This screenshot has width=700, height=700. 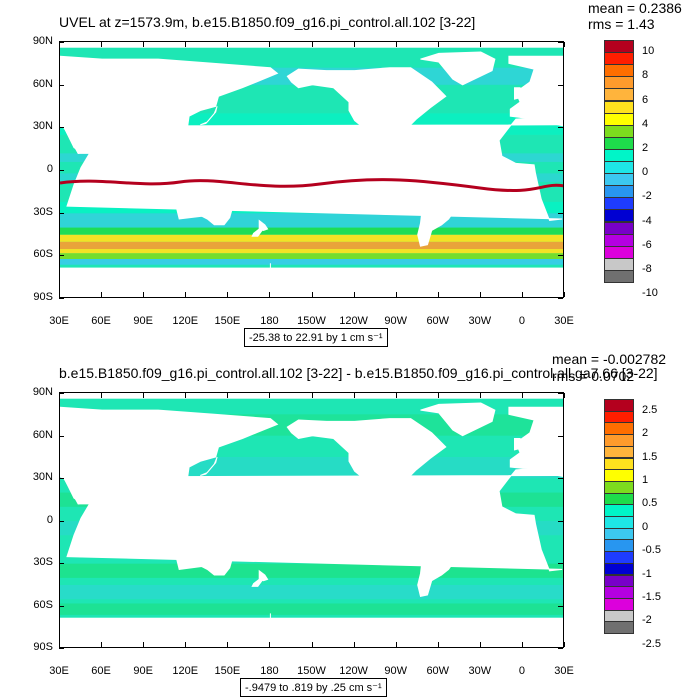 What do you see at coordinates (645, 123) in the screenshot?
I see `colorbar-tick-label: 4` at bounding box center [645, 123].